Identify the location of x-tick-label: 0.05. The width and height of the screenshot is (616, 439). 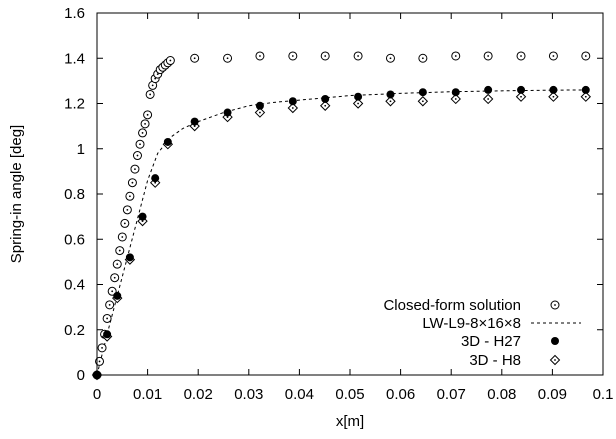
(349, 394).